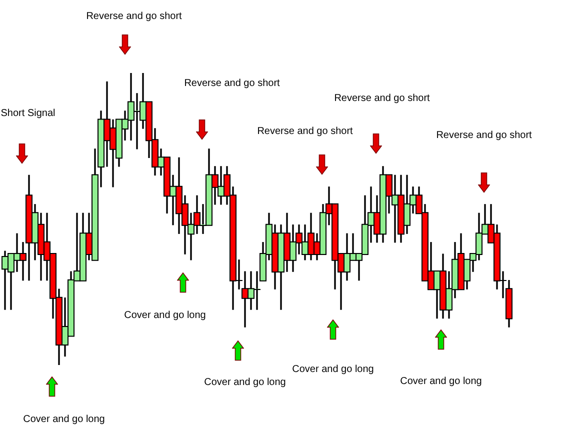  I want to click on text: Reverse and go short, so click(134, 16).